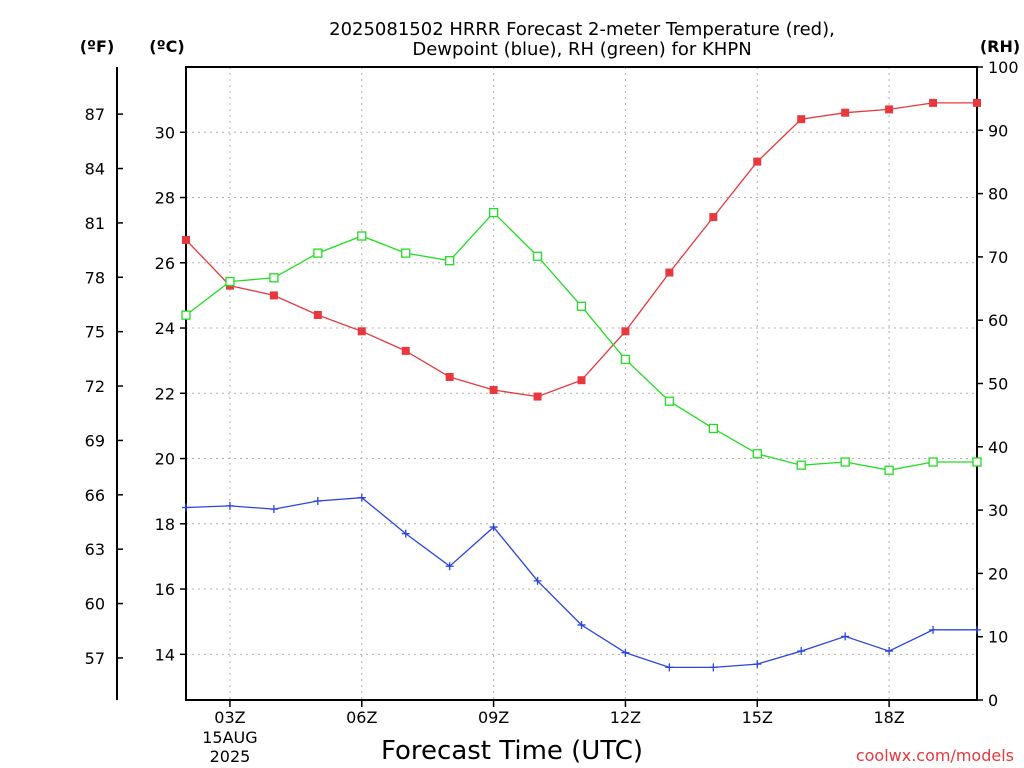 Image resolution: width=1024 pixels, height=768 pixels. What do you see at coordinates (165, 393) in the screenshot?
I see `celsius-tick-label: 22` at bounding box center [165, 393].